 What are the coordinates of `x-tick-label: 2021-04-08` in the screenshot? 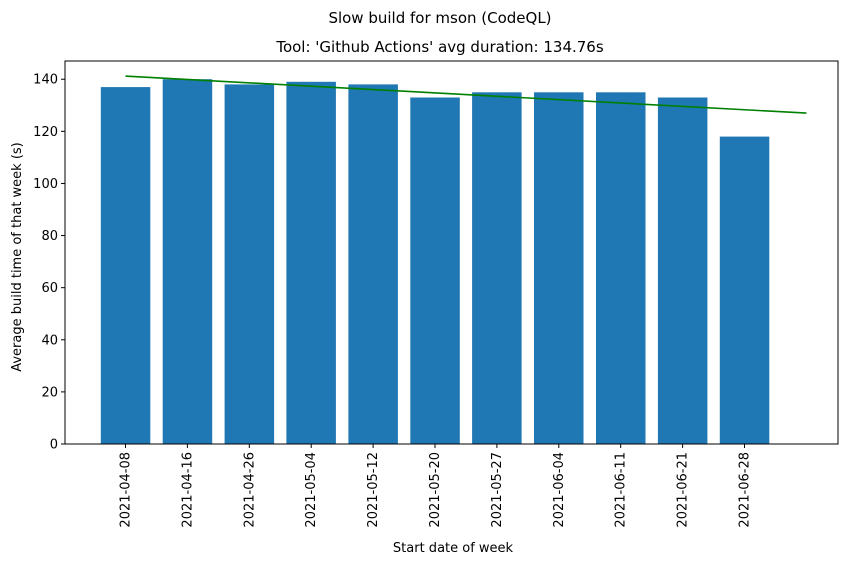 It's located at (126, 490).